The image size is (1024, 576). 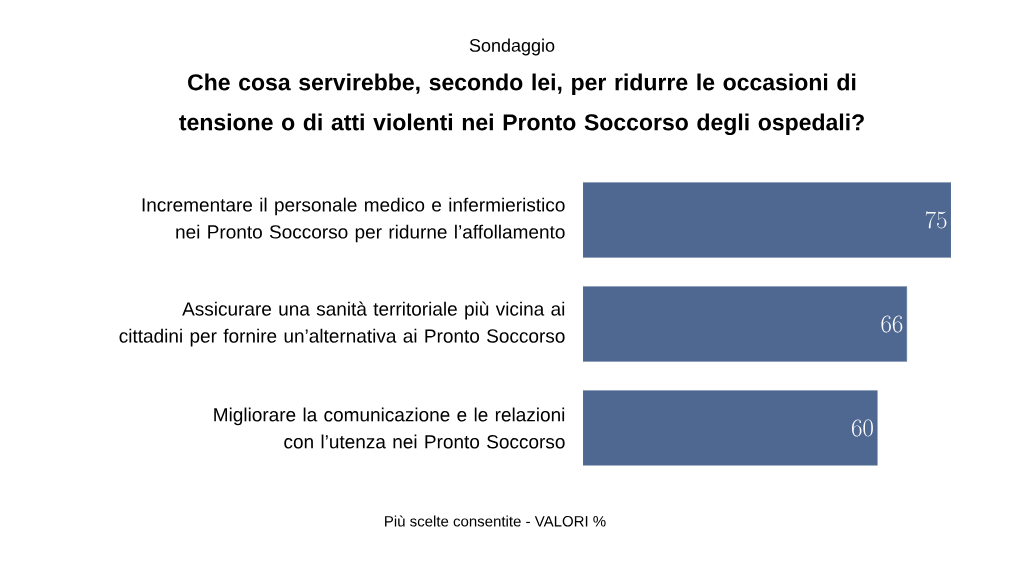 I want to click on data-label: 75, so click(x=936, y=220).